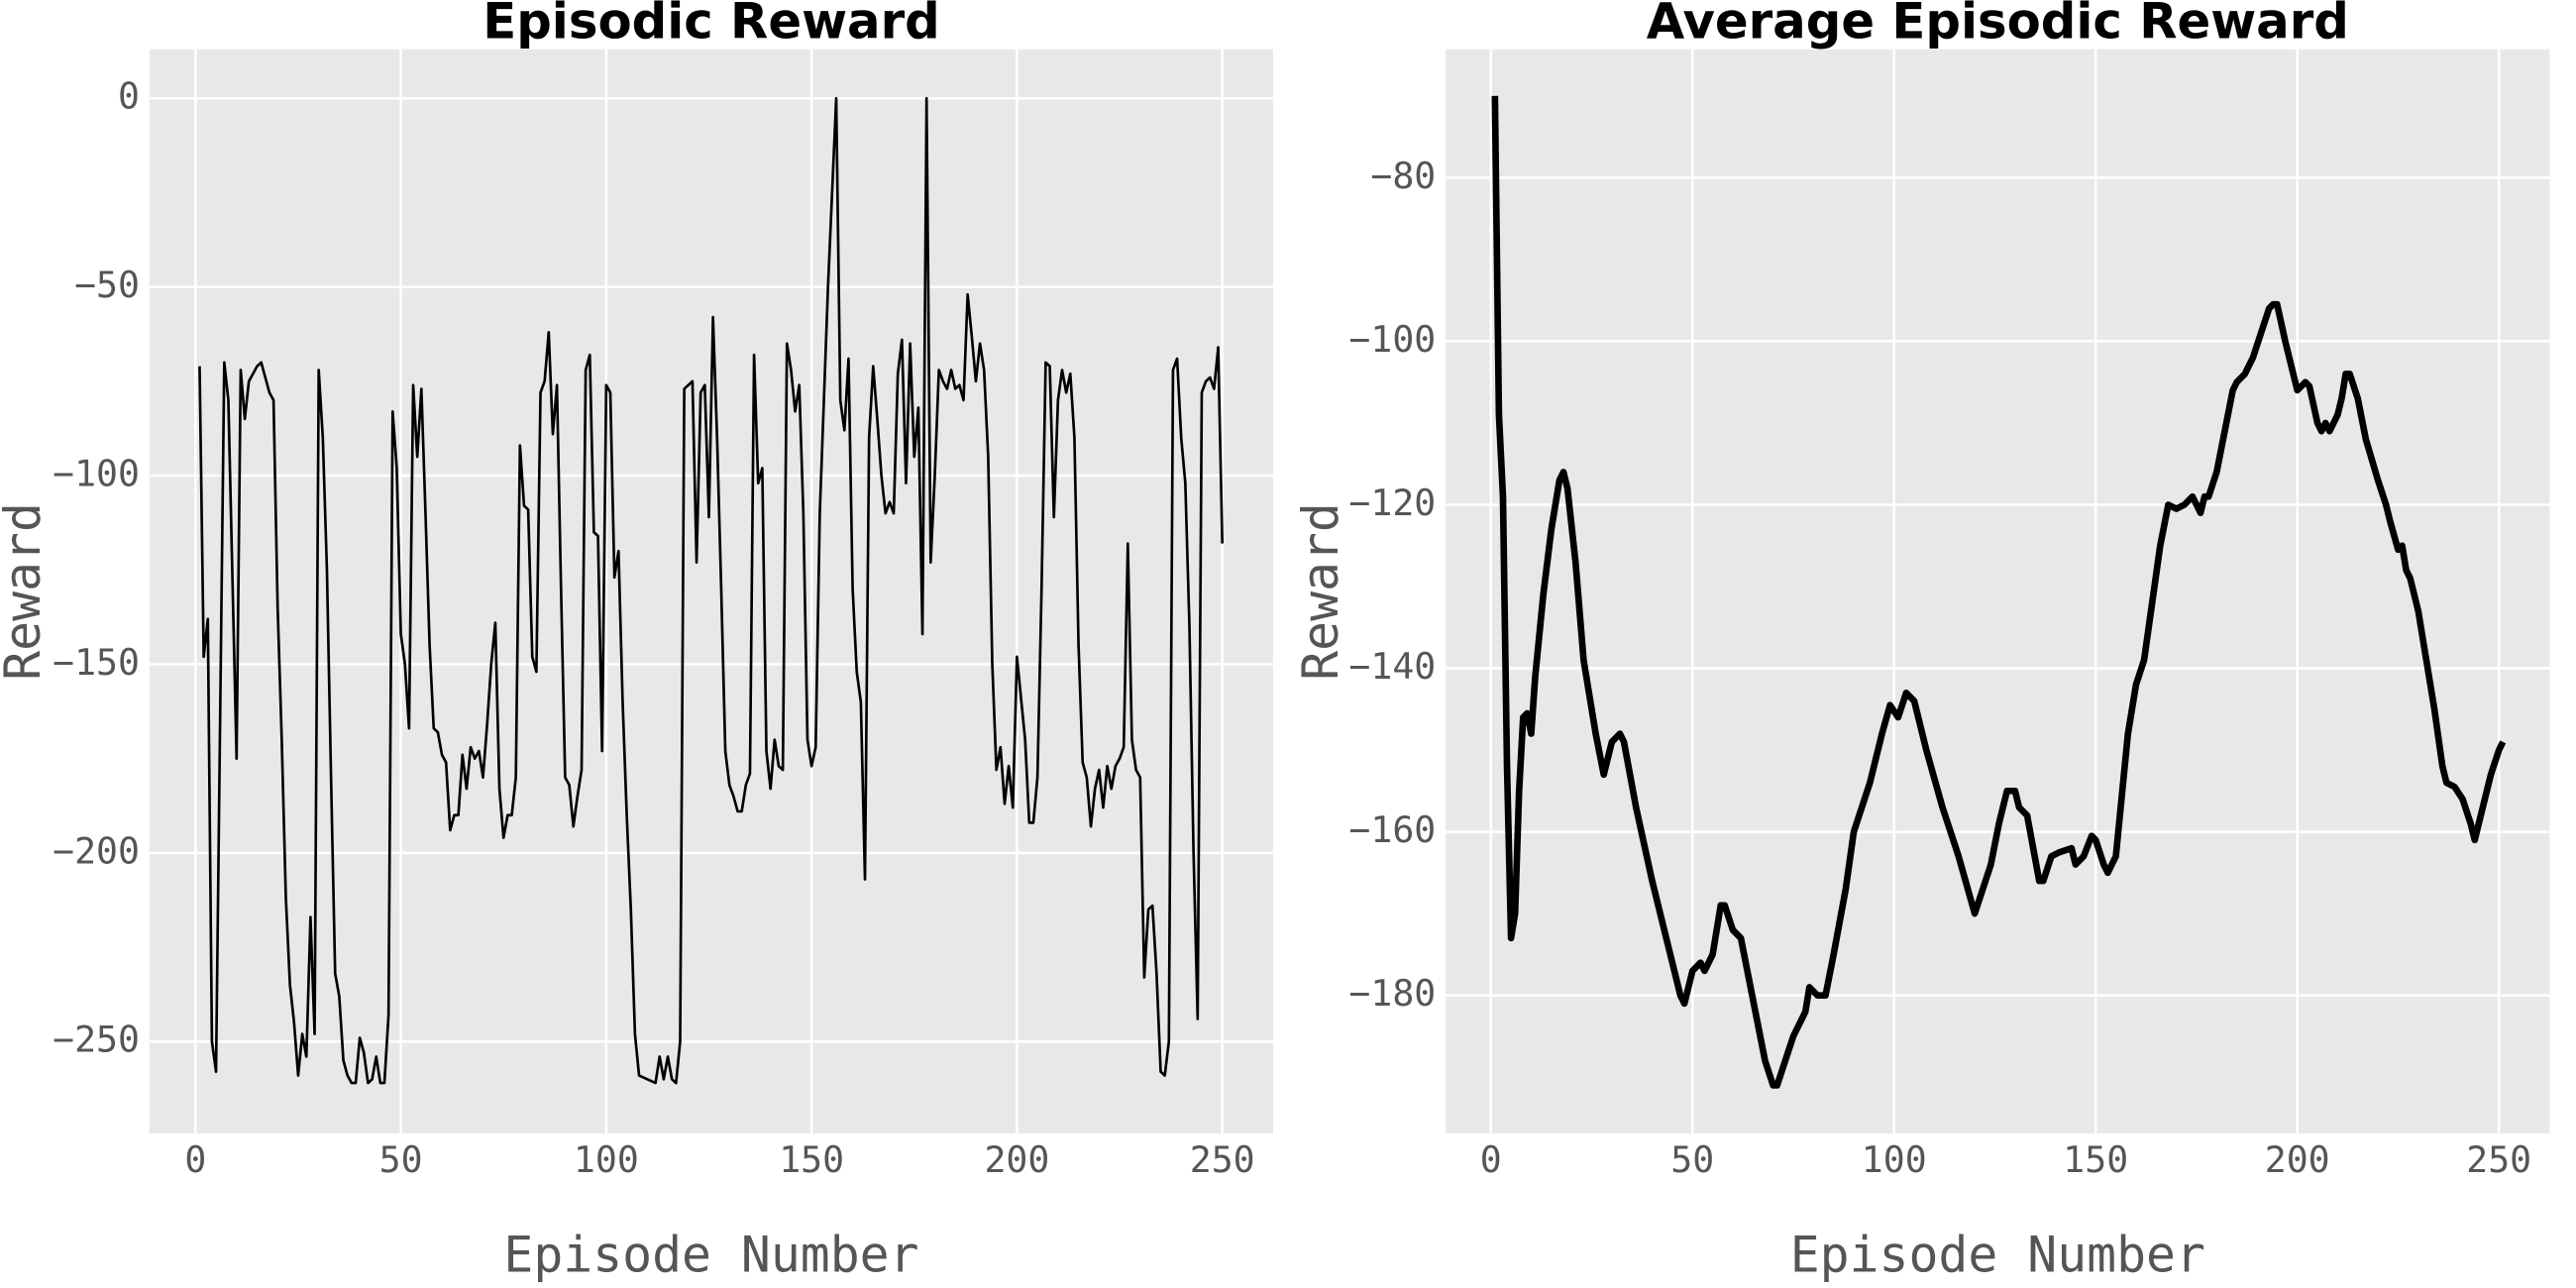 Image resolution: width=2576 pixels, height=1288 pixels. Describe the element at coordinates (1392, 503) in the screenshot. I see `y-tick-label: −120` at that location.